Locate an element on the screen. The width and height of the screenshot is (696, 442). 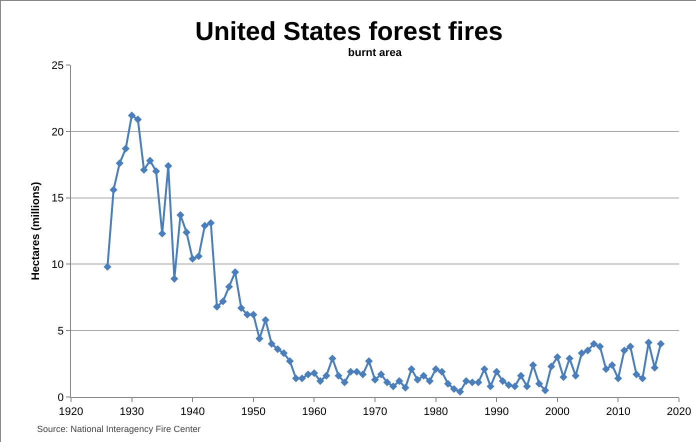
y-tick-label: 25 is located at coordinates (58, 66).